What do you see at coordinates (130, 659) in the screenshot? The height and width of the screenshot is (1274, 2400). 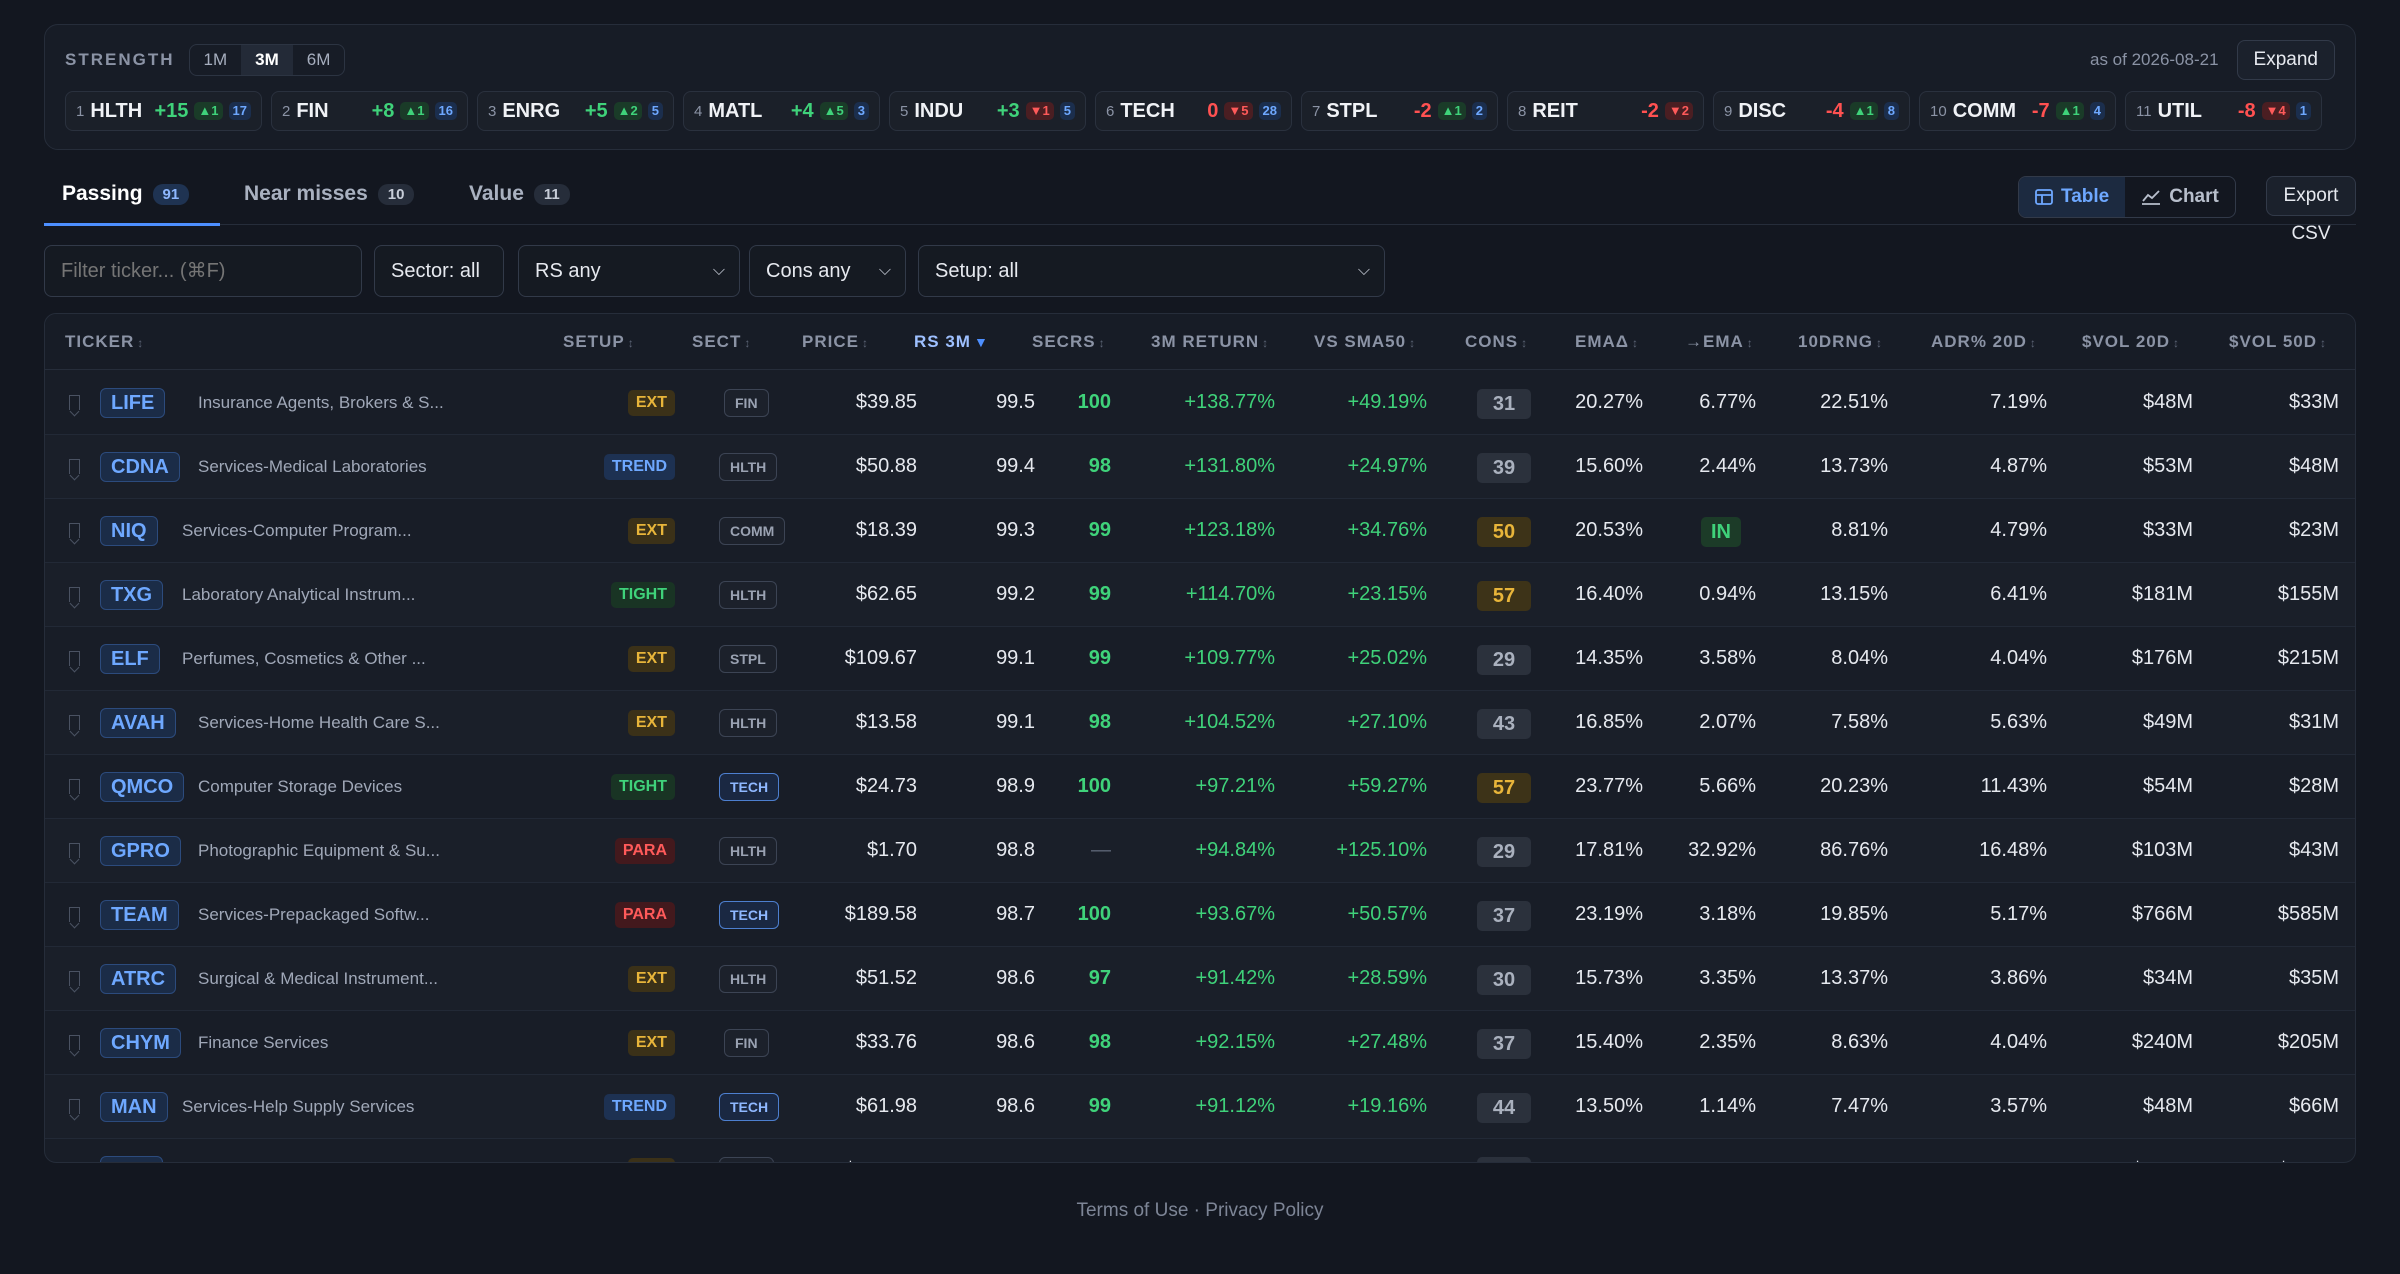 I see `ticker-badge: ELF` at bounding box center [130, 659].